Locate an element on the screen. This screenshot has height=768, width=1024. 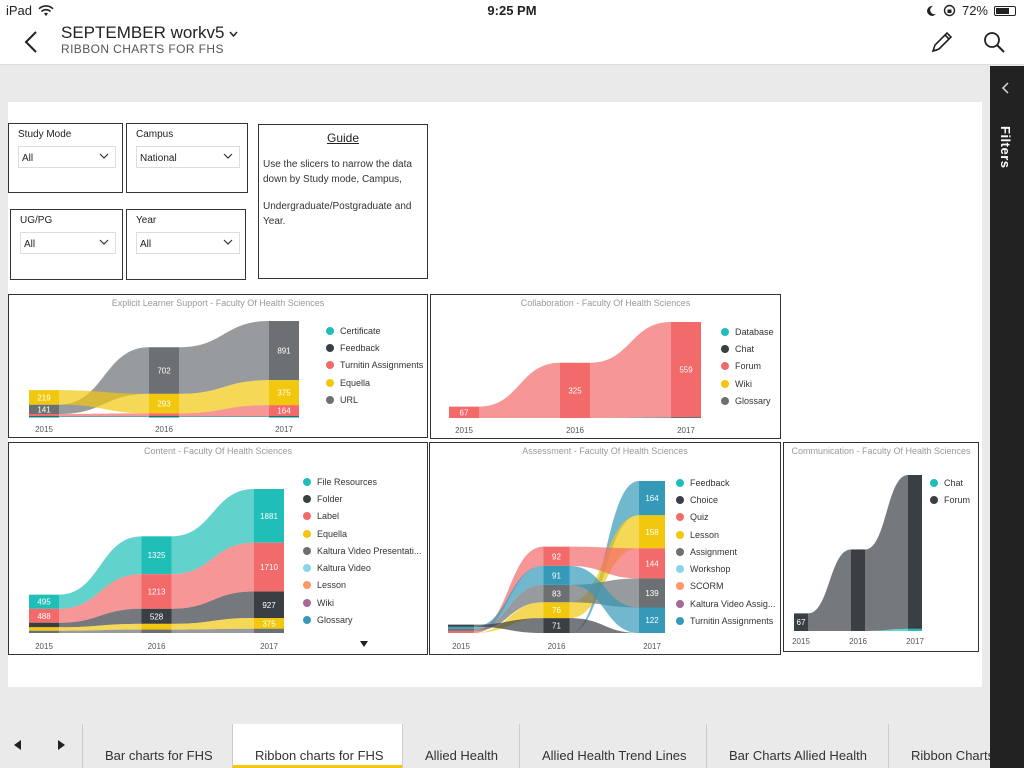
bar-segment-chat is located at coordinates (915, 629).